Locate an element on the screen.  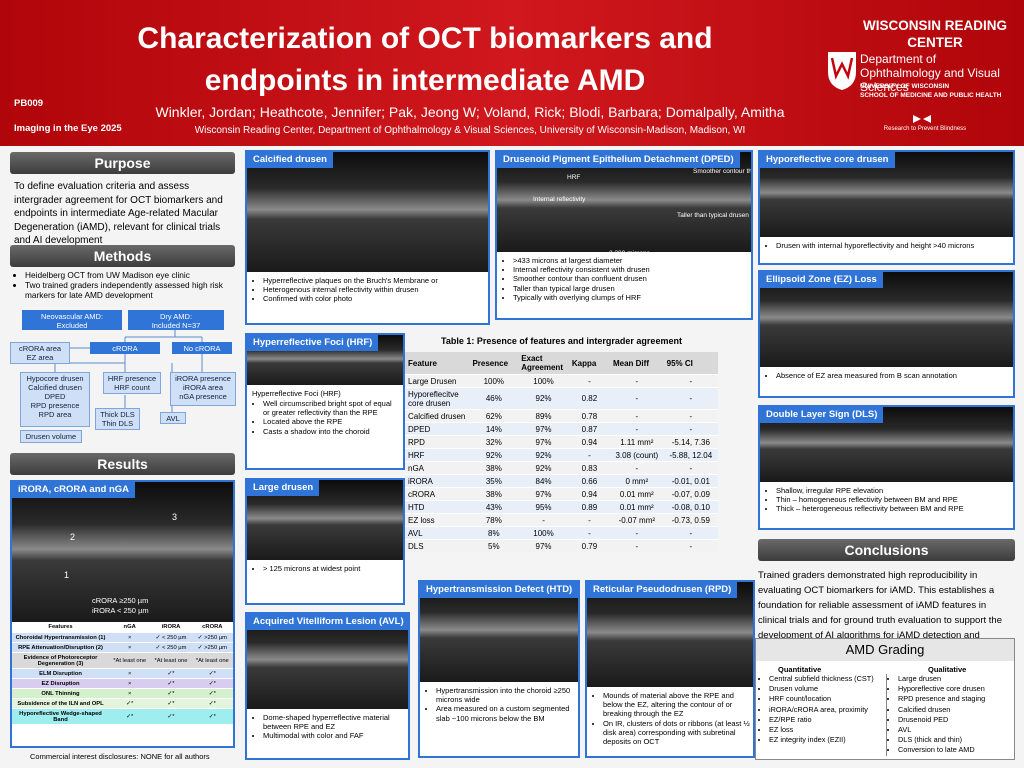
table-cell: 0.82 is located at coordinates (589, 398).